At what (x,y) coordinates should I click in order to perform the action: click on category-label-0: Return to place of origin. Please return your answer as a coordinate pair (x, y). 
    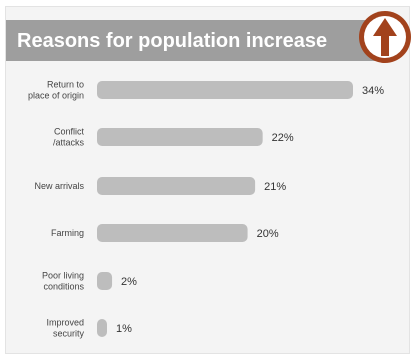
    Looking at the image, I should click on (56, 90).